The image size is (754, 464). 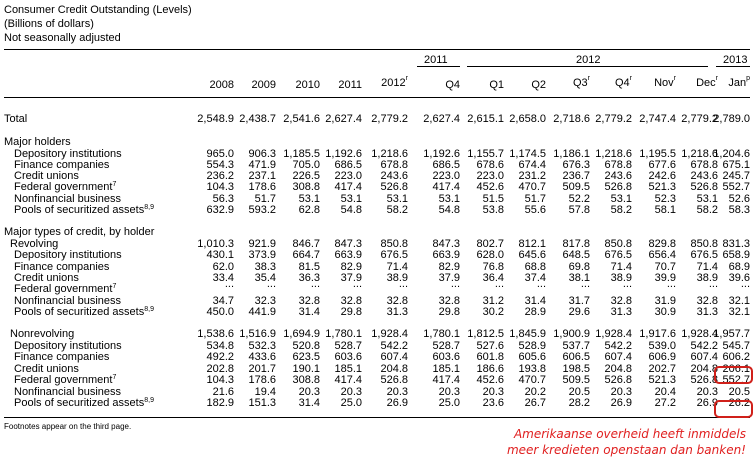 What do you see at coordinates (493, 312) in the screenshot?
I see `table-cell: 30.2` at bounding box center [493, 312].